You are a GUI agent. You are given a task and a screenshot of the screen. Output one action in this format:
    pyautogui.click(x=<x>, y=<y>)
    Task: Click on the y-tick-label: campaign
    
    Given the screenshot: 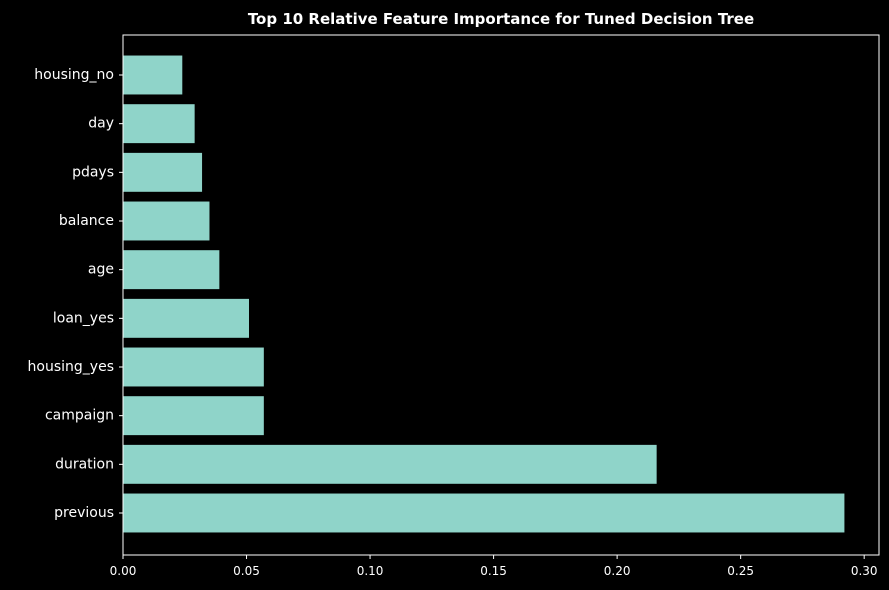 What is the action you would take?
    pyautogui.click(x=79, y=416)
    